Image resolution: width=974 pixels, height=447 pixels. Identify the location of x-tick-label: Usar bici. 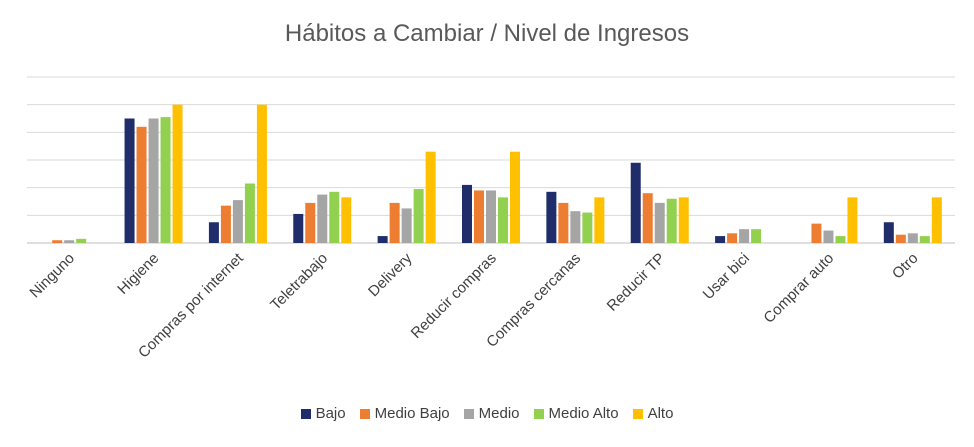
(726, 276).